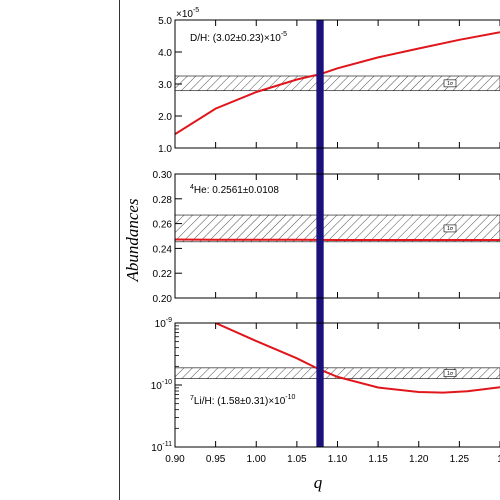  What do you see at coordinates (161, 447) in the screenshot?
I see `y-tick-label-li-0: 10-11` at bounding box center [161, 447].